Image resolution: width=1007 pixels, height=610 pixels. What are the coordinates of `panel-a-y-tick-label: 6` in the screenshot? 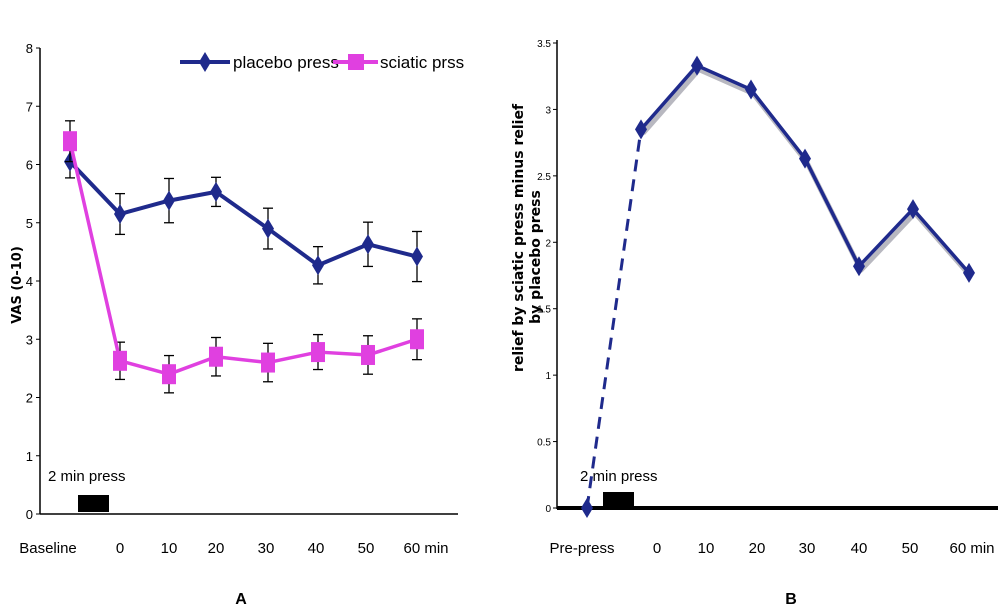 It's located at (29, 165).